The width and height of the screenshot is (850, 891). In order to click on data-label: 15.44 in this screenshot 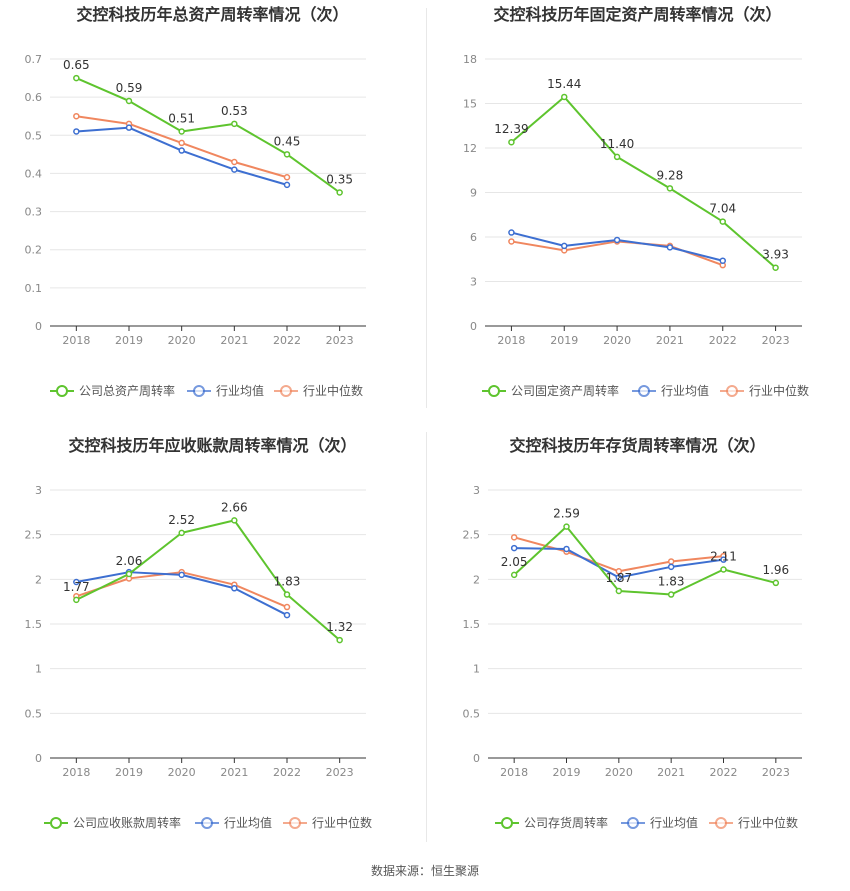, I will do `click(564, 84)`.